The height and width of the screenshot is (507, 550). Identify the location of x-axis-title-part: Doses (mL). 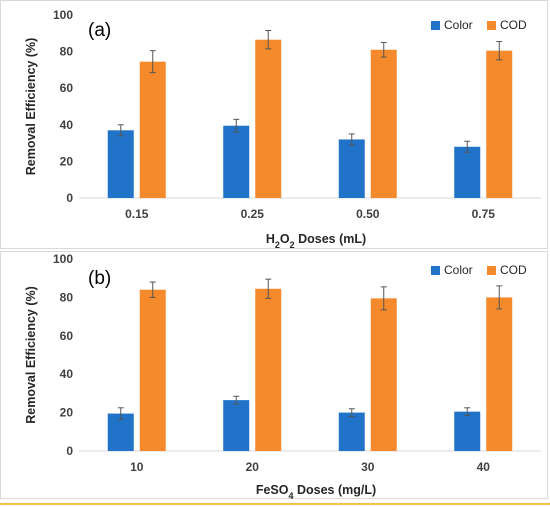
(331, 239).